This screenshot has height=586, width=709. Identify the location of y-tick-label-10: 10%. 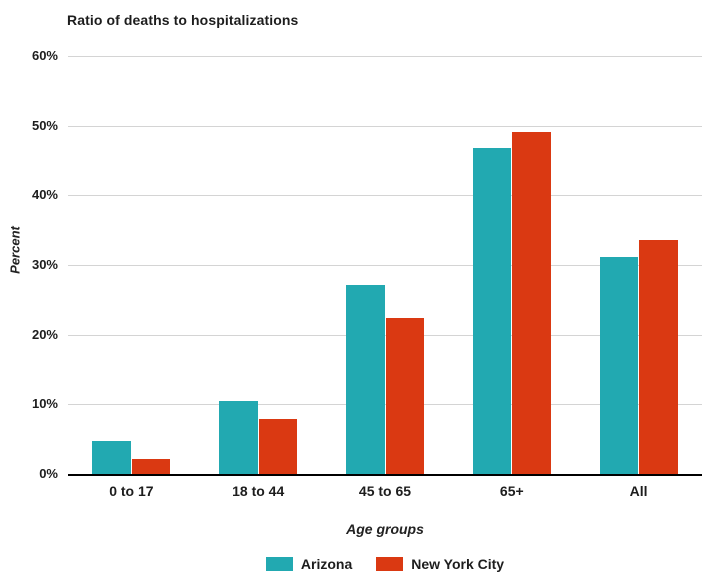
(44, 404).